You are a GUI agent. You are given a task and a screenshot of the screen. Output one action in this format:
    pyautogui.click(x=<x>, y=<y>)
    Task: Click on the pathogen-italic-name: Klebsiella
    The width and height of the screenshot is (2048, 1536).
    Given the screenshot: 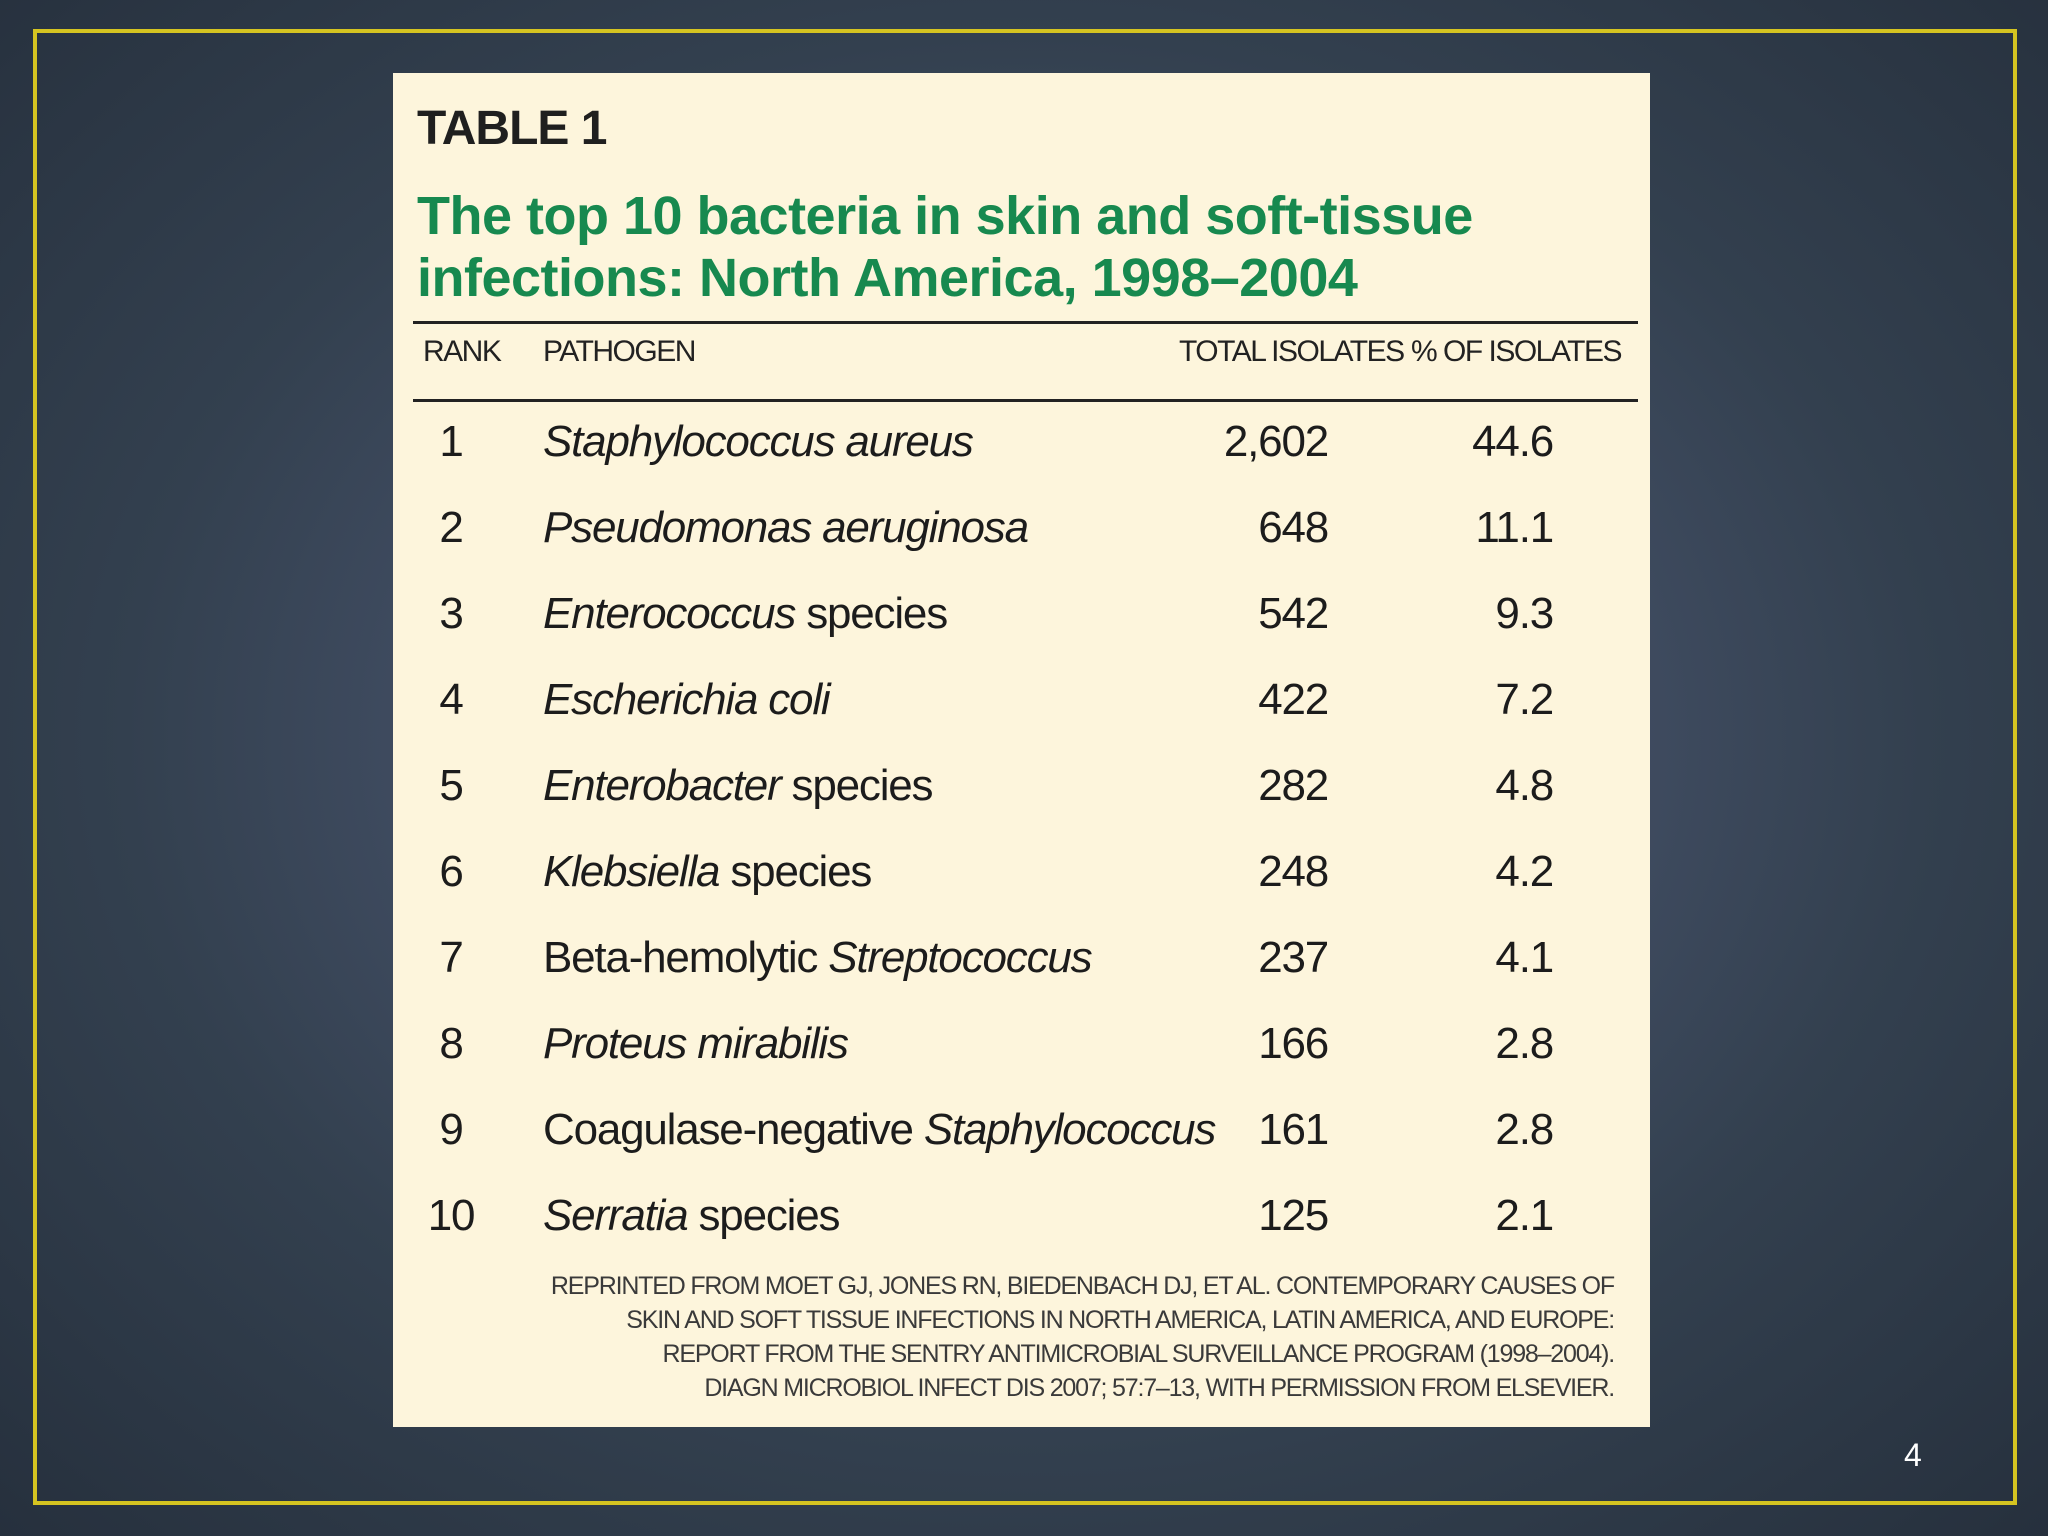 What is the action you would take?
    pyautogui.click(x=632, y=871)
    